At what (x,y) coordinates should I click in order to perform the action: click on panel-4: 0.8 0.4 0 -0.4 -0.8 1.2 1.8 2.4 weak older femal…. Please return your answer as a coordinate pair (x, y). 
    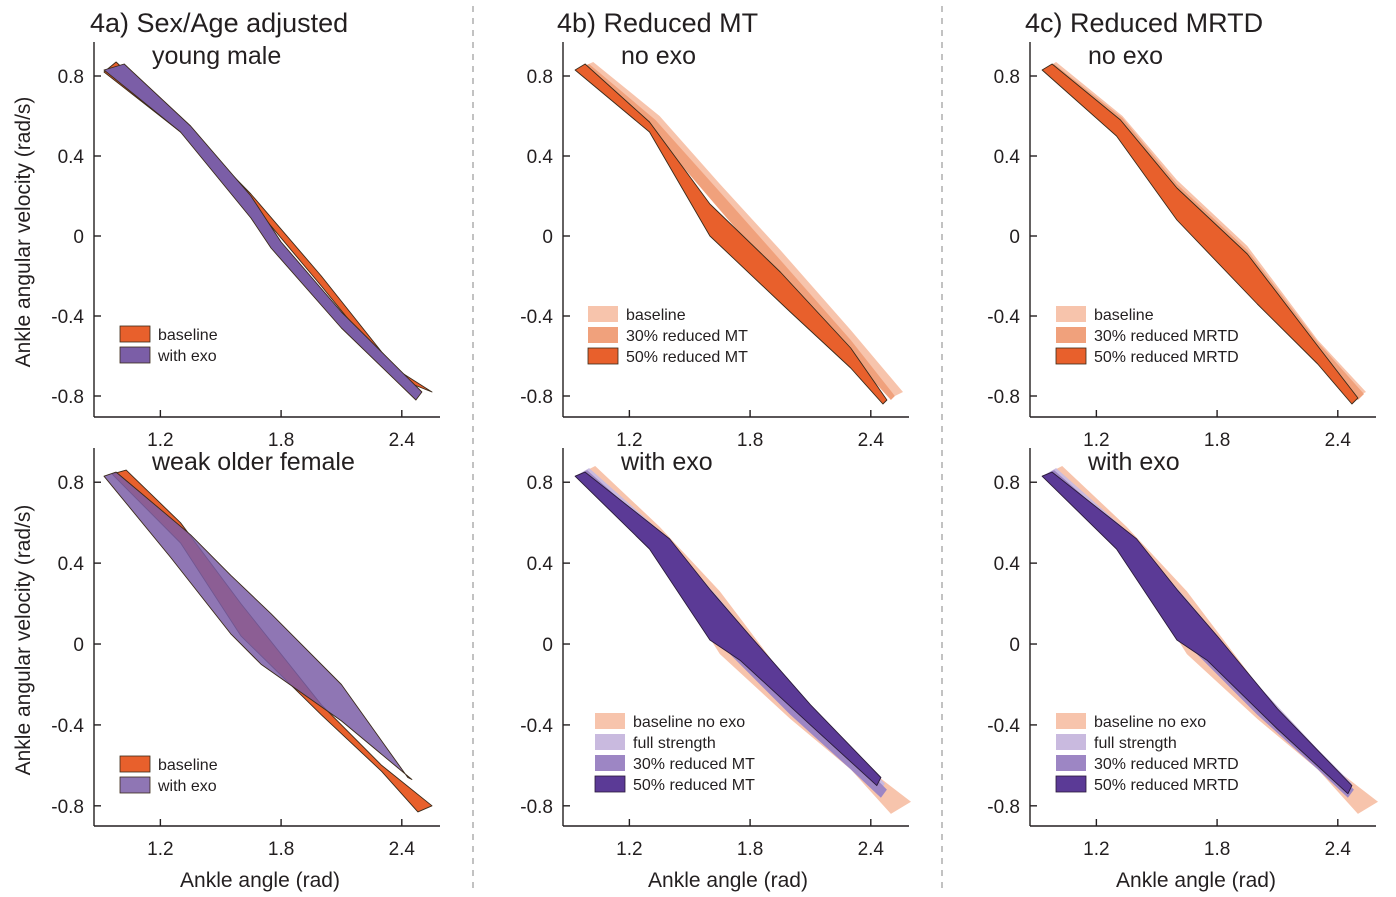
    Looking at the image, I should click on (245, 654).